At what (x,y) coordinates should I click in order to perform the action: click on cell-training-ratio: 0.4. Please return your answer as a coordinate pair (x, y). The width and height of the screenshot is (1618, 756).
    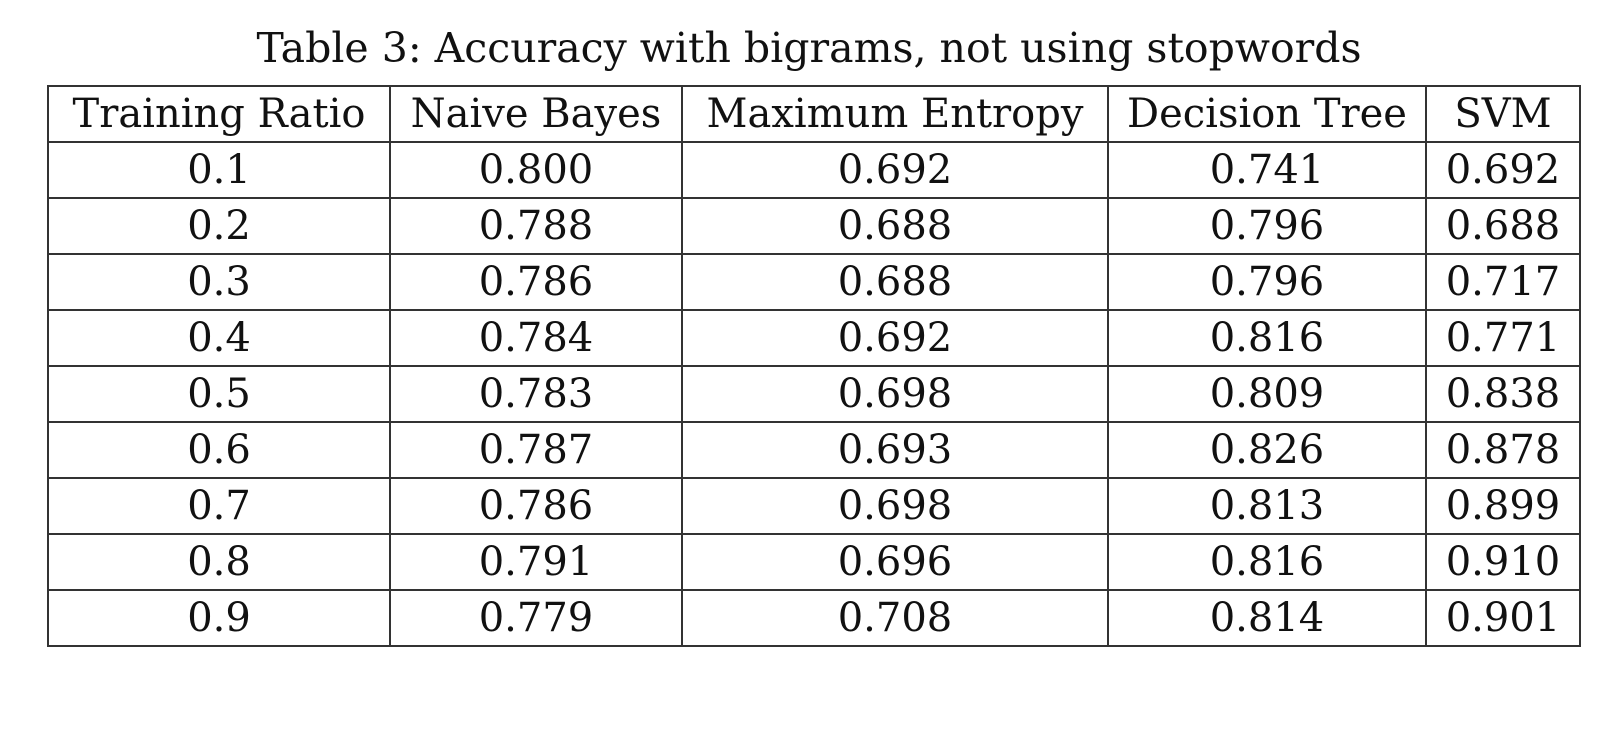
    Looking at the image, I should click on (219, 338).